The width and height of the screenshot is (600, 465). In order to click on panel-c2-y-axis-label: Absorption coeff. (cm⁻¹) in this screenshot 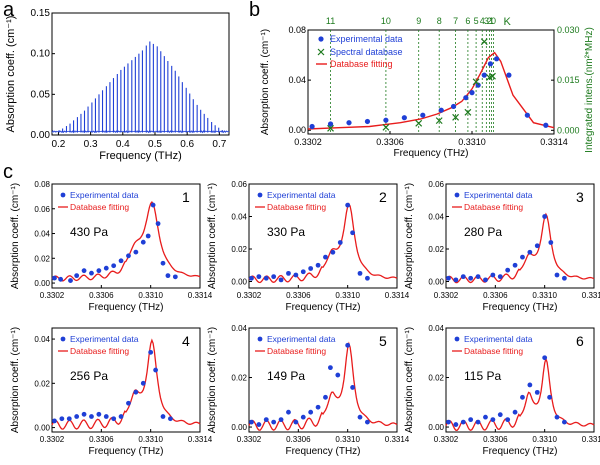, I will do `click(212, 236)`.